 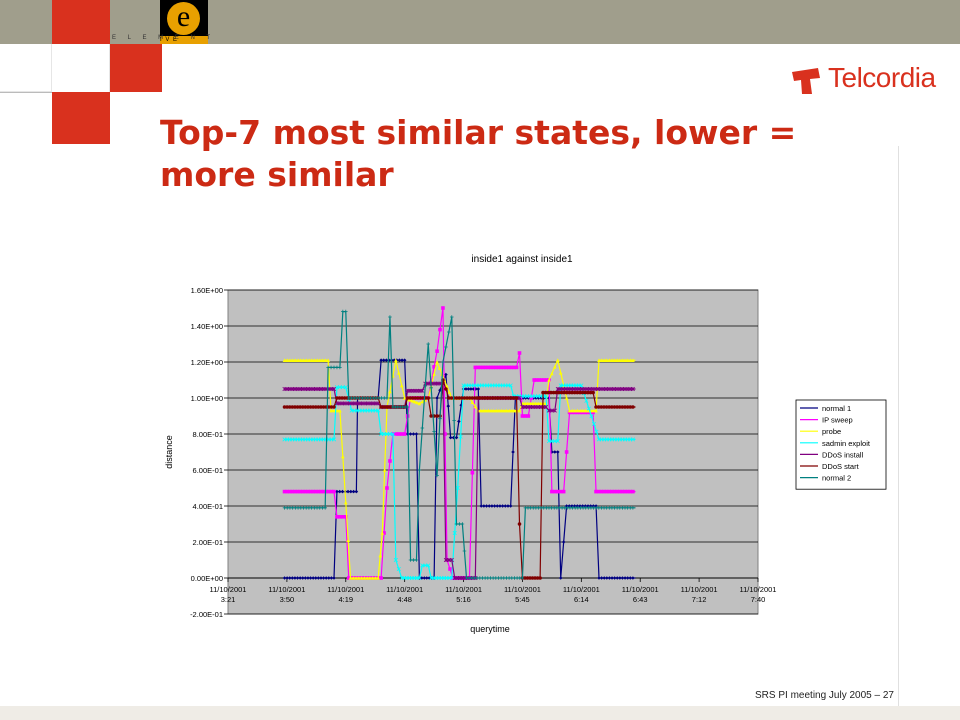 What do you see at coordinates (207, 398) in the screenshot?
I see `y-tick-label: 1.00E+00` at bounding box center [207, 398].